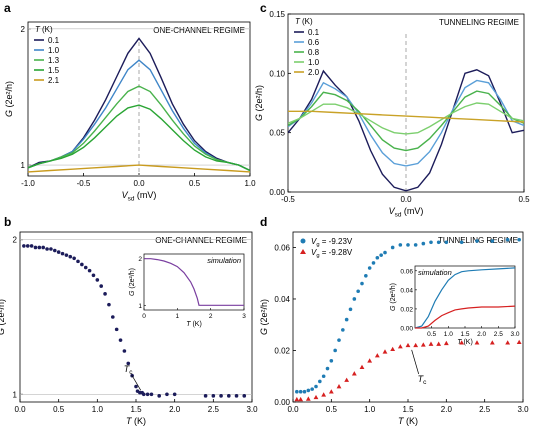 The height and width of the screenshot is (436, 536). Describe the element at coordinates (178, 316) in the screenshot. I see `inset-x-tick-label: 1` at that location.